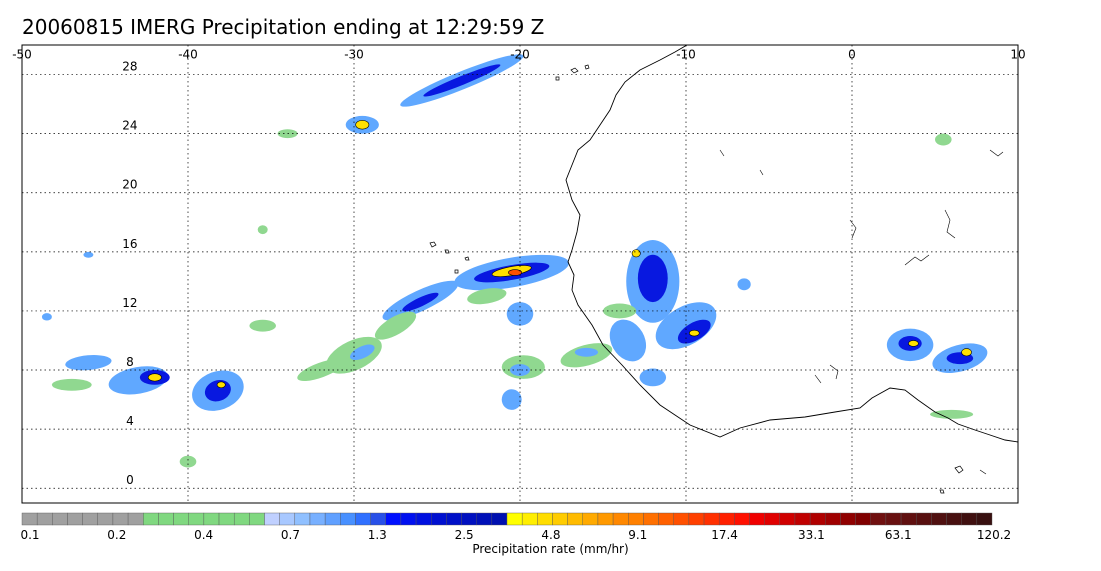 The height and width of the screenshot is (571, 1101). Describe the element at coordinates (520, 55) in the screenshot. I see `lon-tick-label: -20` at that location.